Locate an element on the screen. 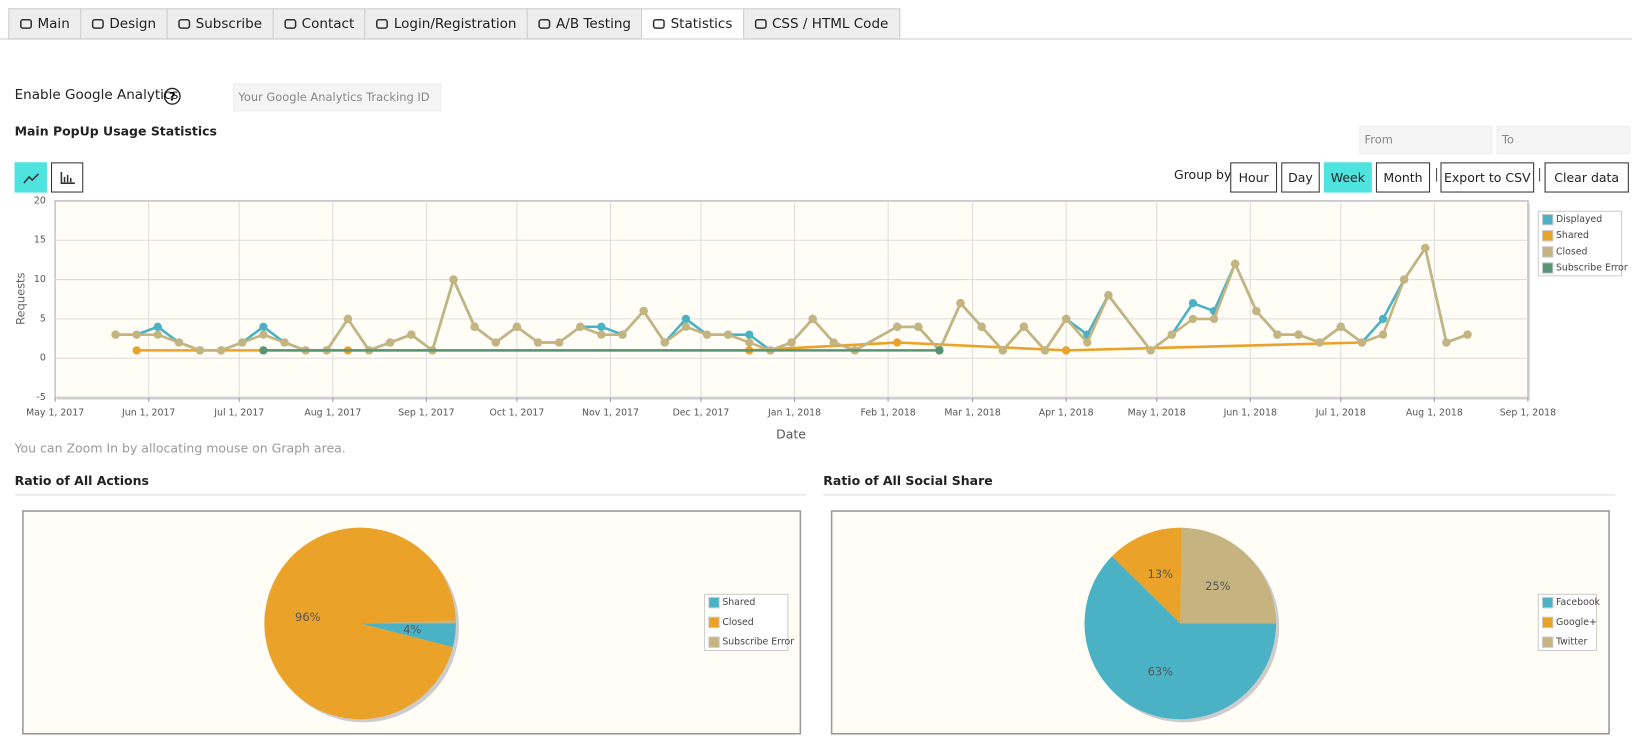  slice-label: 96% is located at coordinates (308, 617).